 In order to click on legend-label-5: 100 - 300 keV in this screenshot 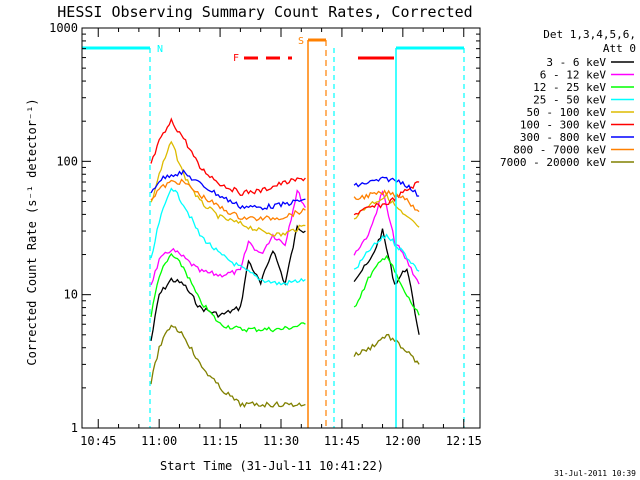, I will do `click(563, 125)`.